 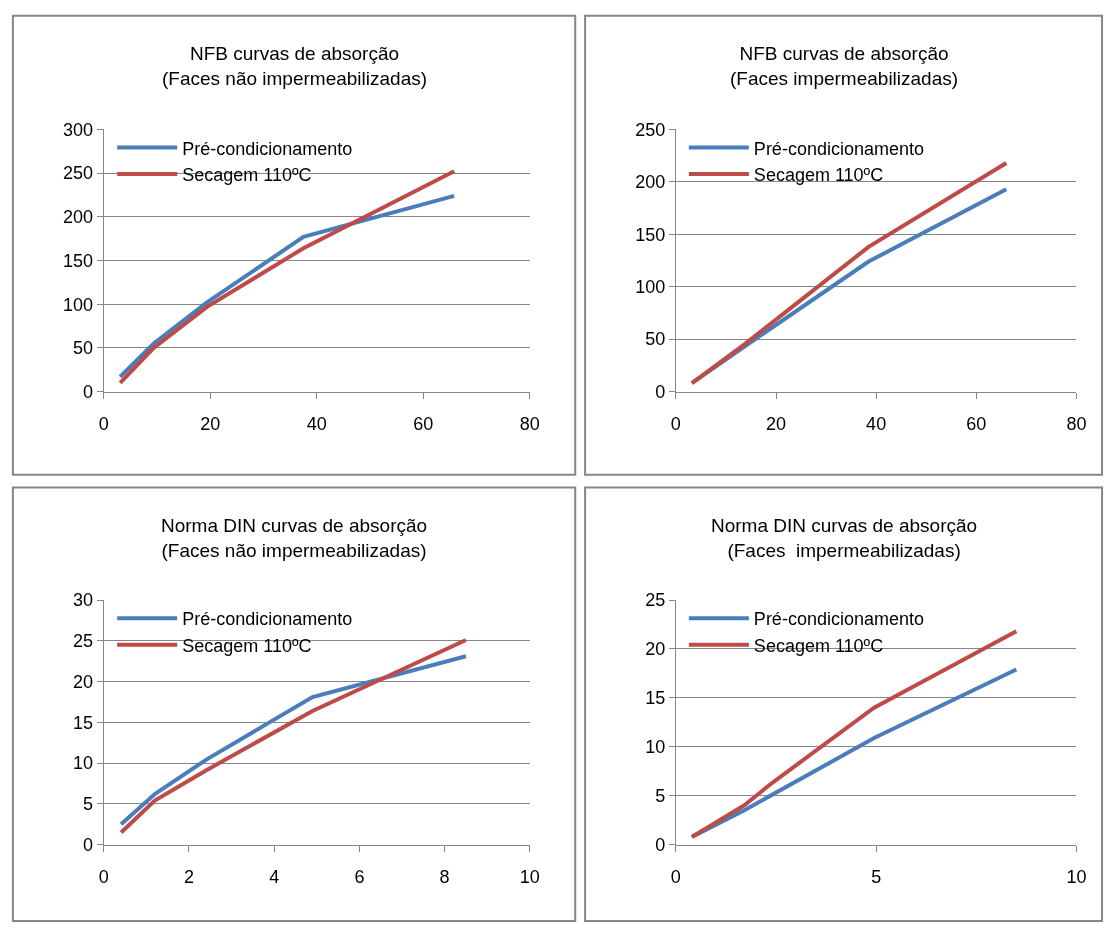 What do you see at coordinates (844, 538) in the screenshot?
I see `chart-title: Norma DIN curvas de absorção (Faces impermeabilizadas)` at bounding box center [844, 538].